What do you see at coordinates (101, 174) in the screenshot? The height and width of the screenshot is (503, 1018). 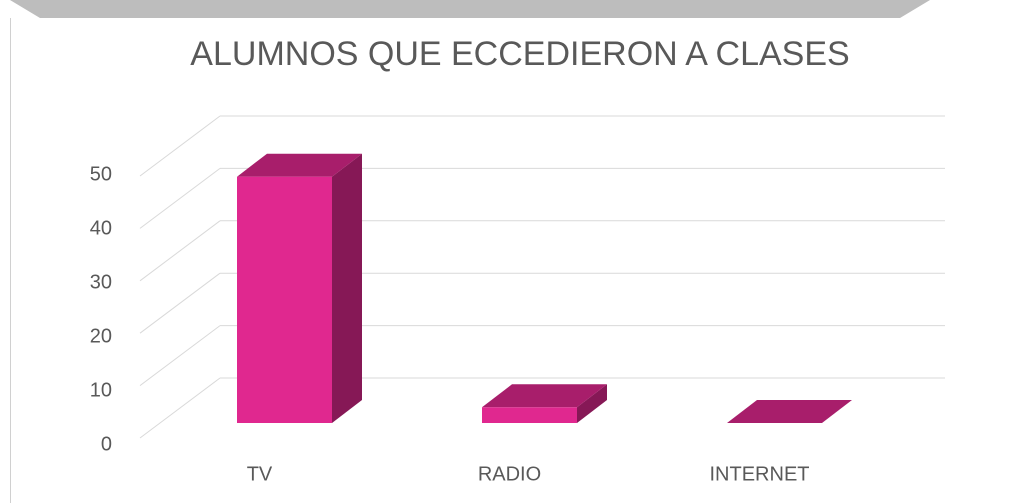 I see `y-tick-label: 50` at bounding box center [101, 174].